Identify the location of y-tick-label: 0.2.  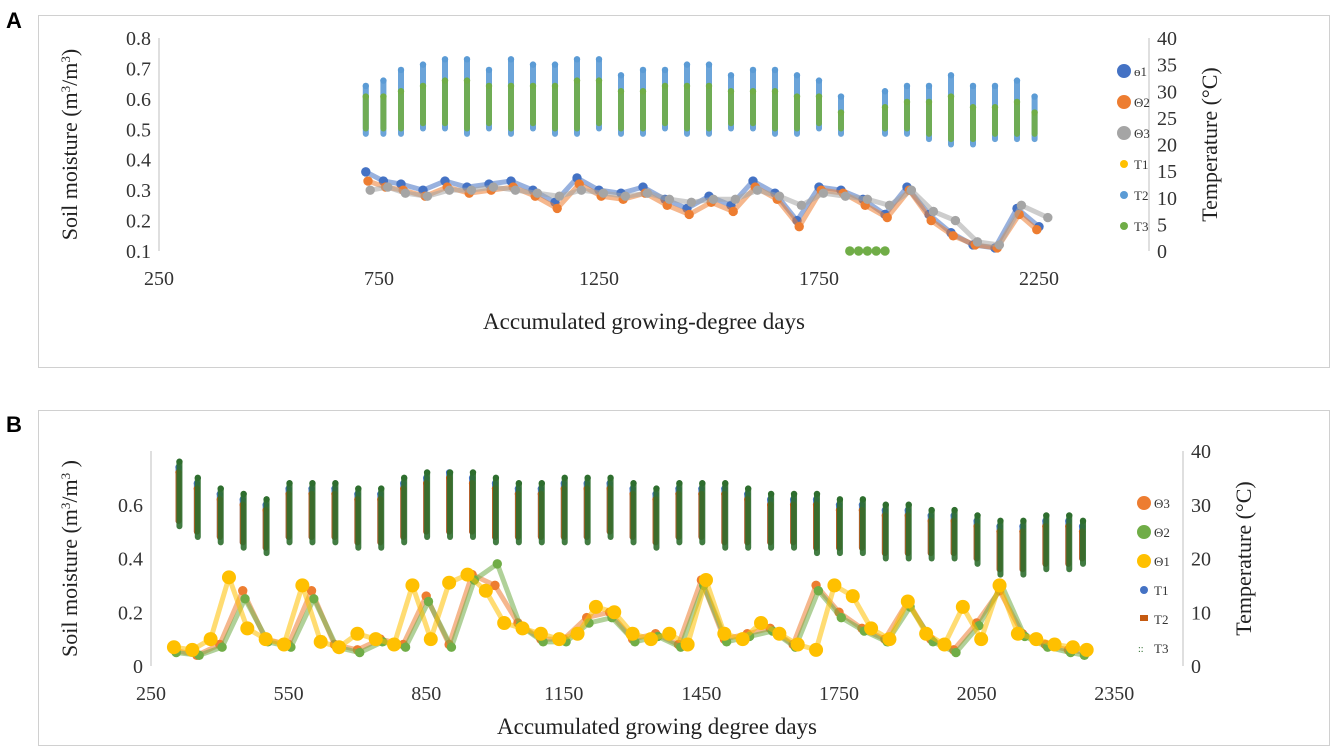
(138, 222).